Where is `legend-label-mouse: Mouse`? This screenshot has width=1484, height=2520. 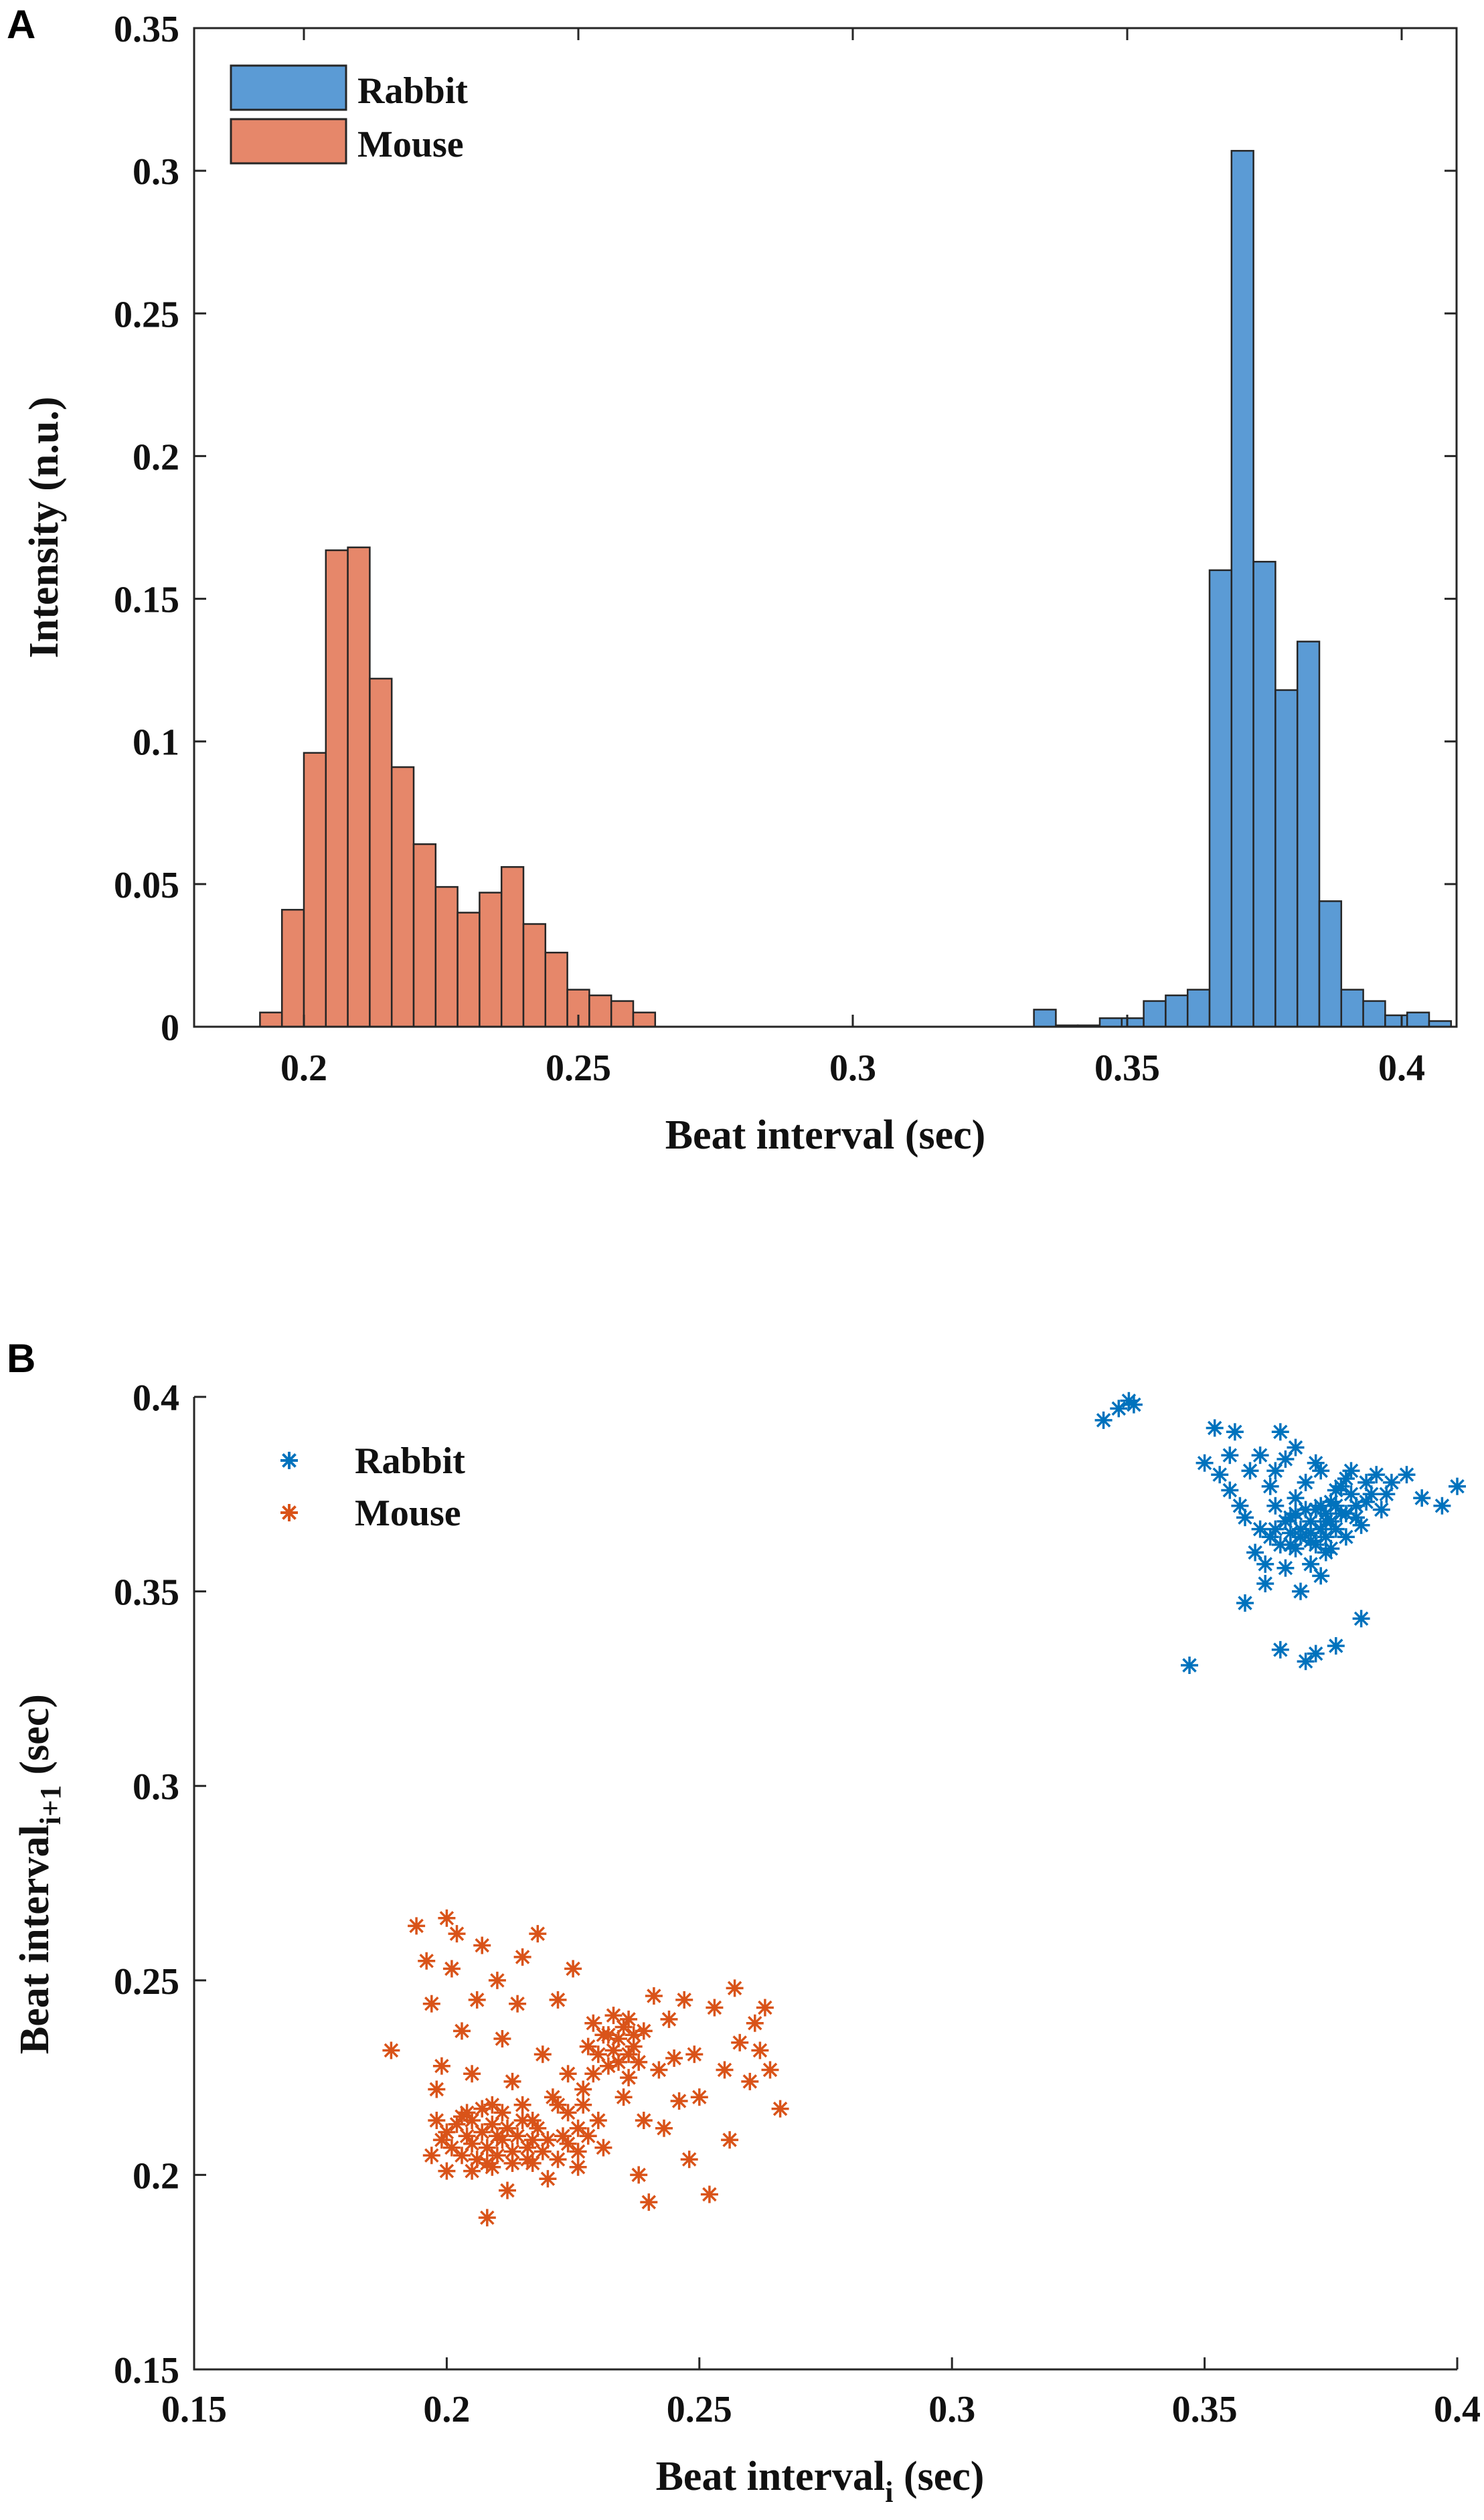
legend-label-mouse: Mouse is located at coordinates (410, 144).